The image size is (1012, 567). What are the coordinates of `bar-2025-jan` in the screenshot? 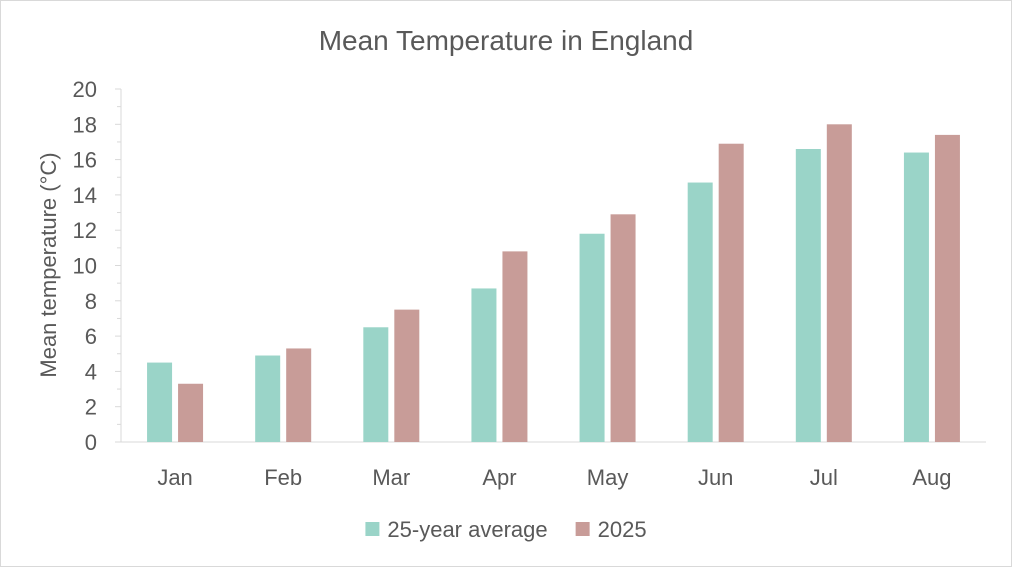 It's located at (191, 412).